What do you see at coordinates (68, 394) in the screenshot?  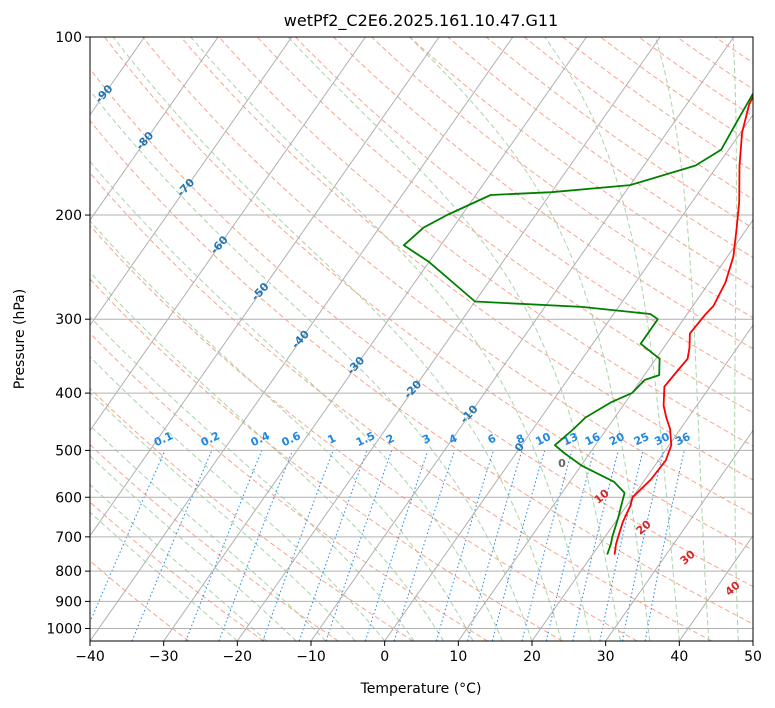 I see `y-tick-label: 400` at bounding box center [68, 394].